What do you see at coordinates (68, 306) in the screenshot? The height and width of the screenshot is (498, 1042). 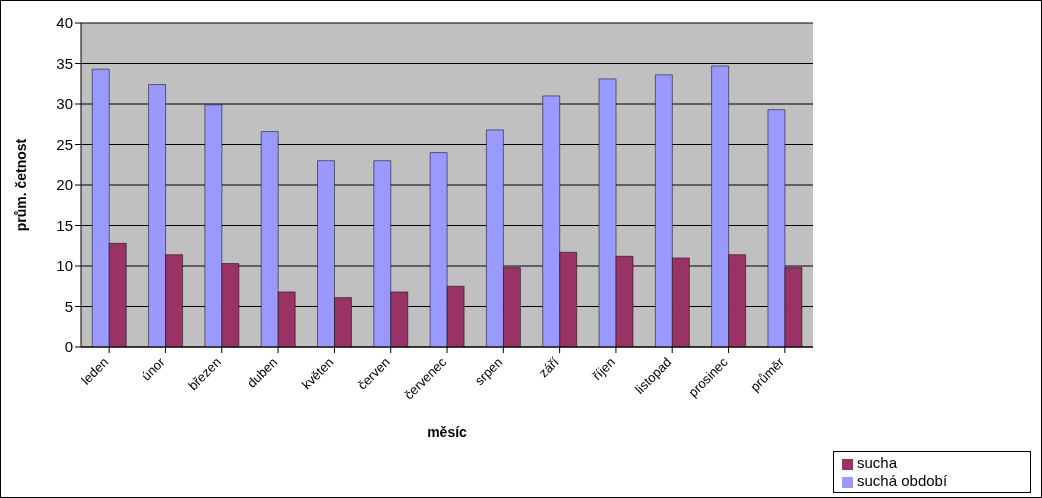 I see `y-tick-label: 5` at bounding box center [68, 306].